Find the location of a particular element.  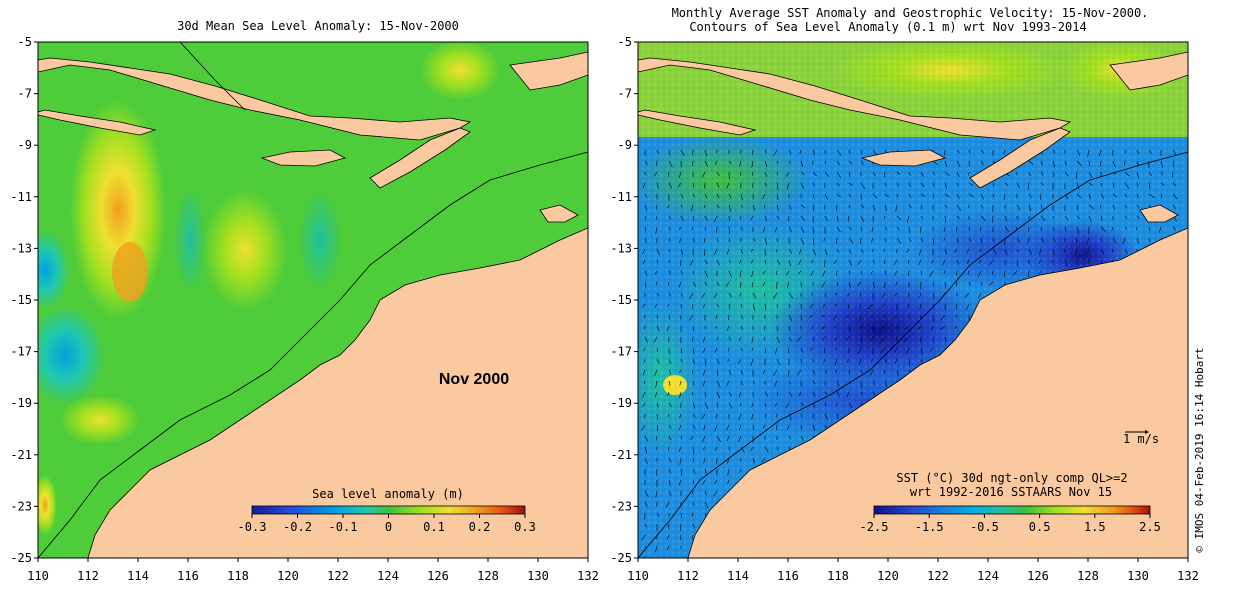

left-y-tick-label: -21 is located at coordinates (21, 455).